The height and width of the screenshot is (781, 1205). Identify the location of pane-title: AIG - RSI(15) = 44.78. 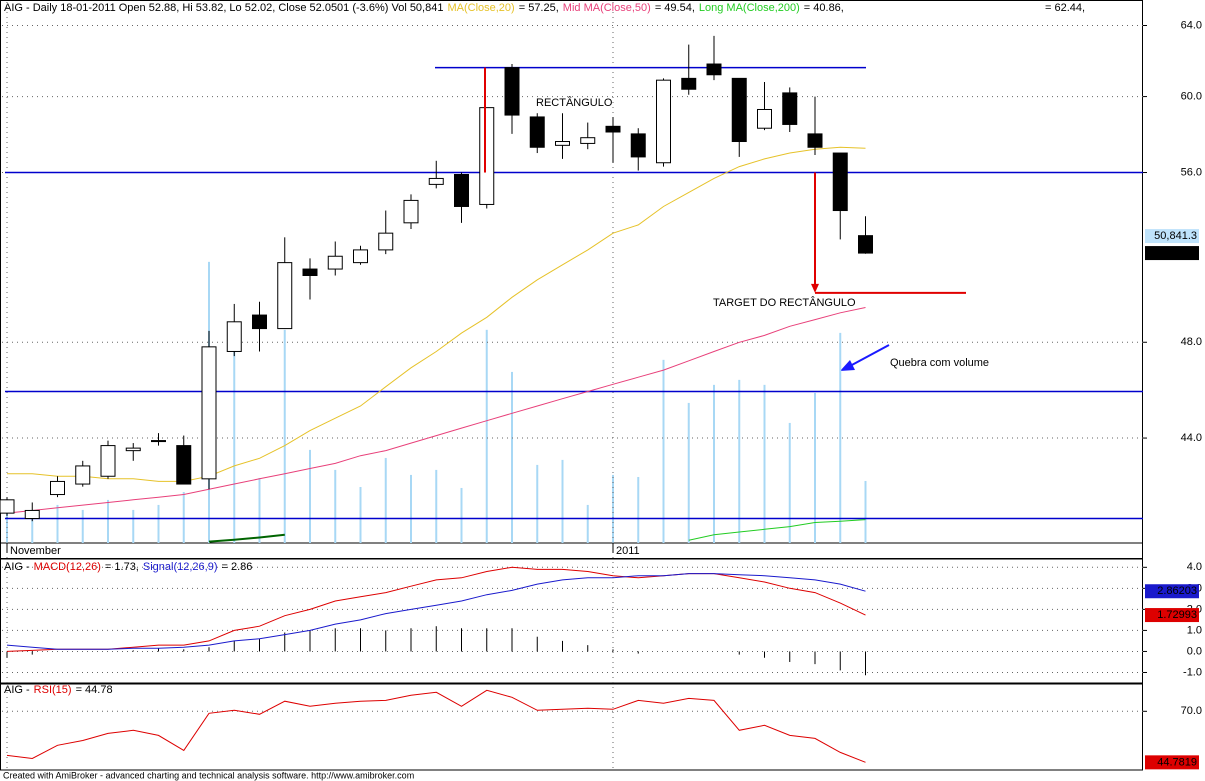
(58, 690).